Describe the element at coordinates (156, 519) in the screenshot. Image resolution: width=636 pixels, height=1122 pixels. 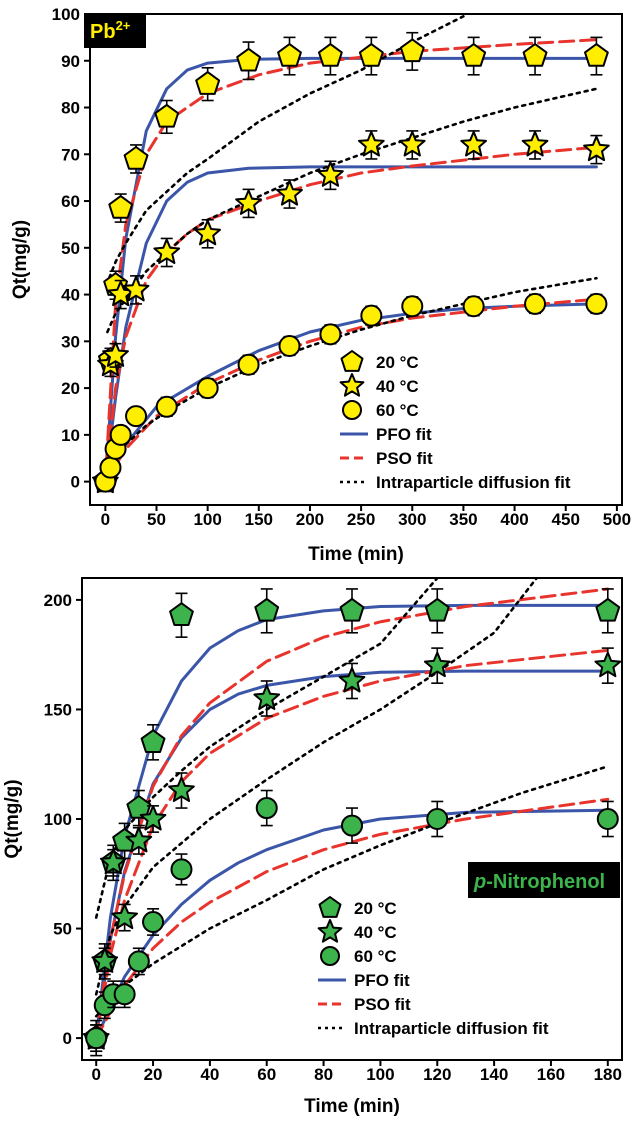
I see `x-tick-label: 50` at that location.